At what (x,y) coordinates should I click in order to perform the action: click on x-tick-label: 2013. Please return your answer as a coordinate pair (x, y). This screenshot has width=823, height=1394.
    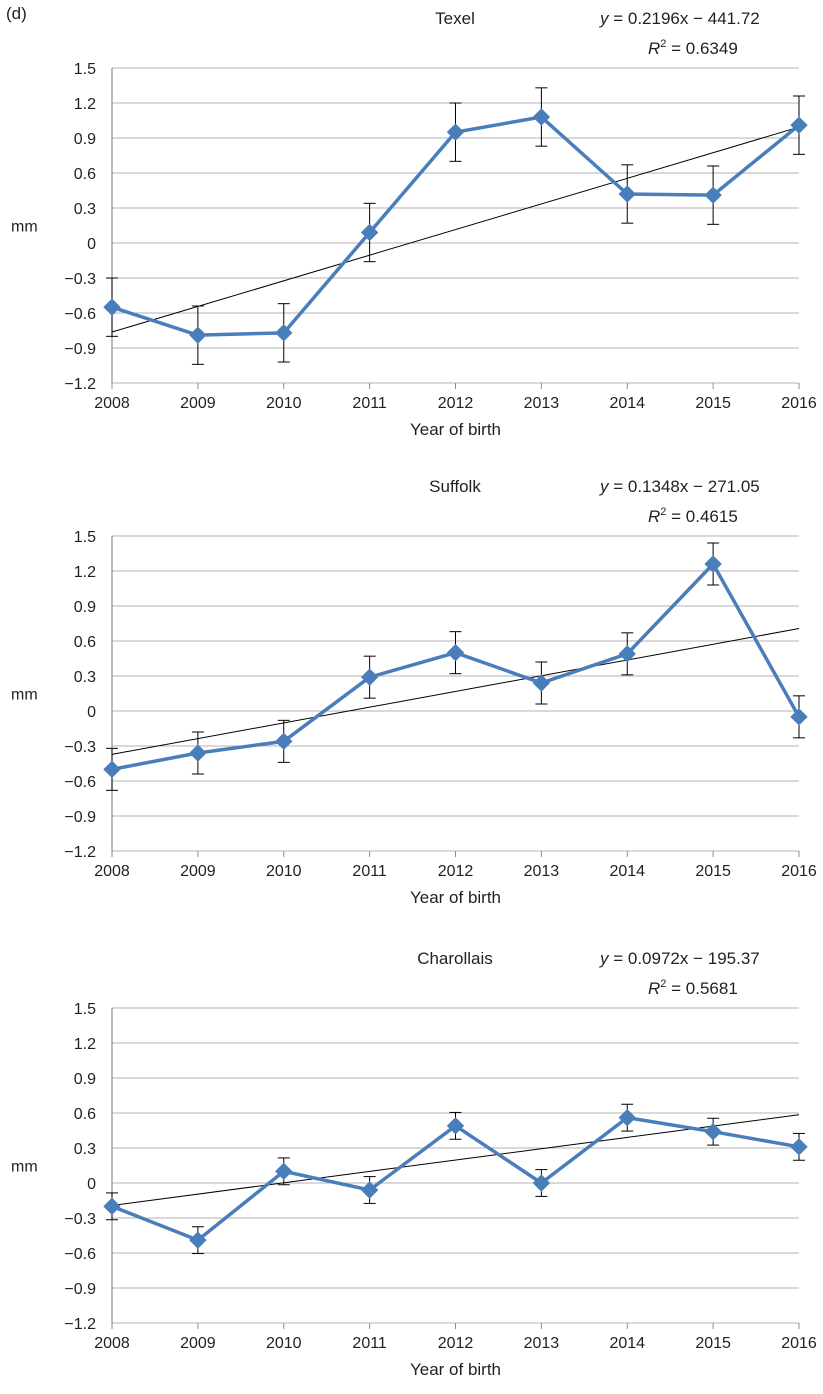
    Looking at the image, I should click on (542, 403).